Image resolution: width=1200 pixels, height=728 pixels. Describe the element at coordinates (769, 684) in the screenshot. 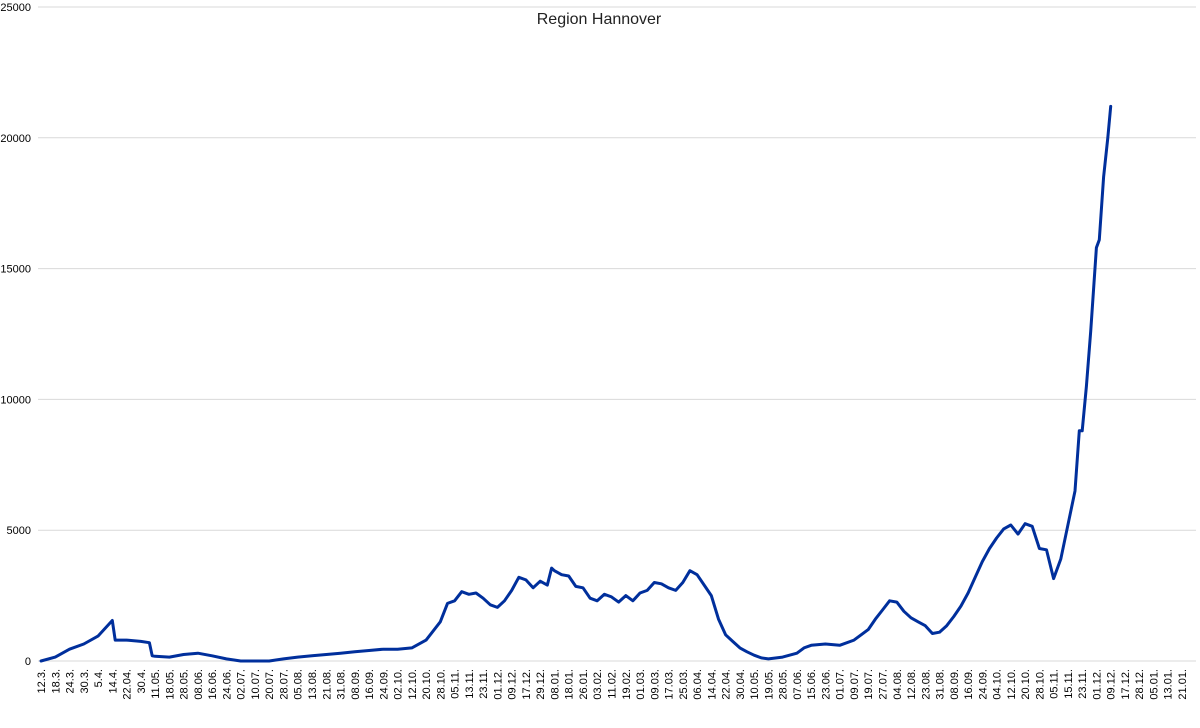

I see `x-tick-label: 19.05.` at that location.